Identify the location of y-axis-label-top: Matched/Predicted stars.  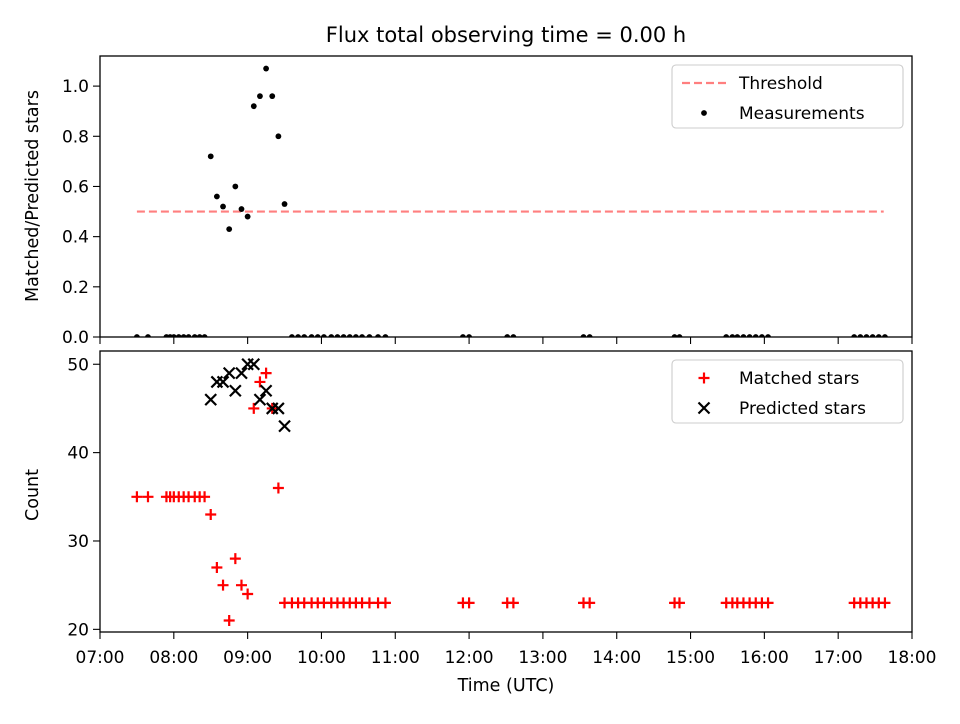
(33, 196).